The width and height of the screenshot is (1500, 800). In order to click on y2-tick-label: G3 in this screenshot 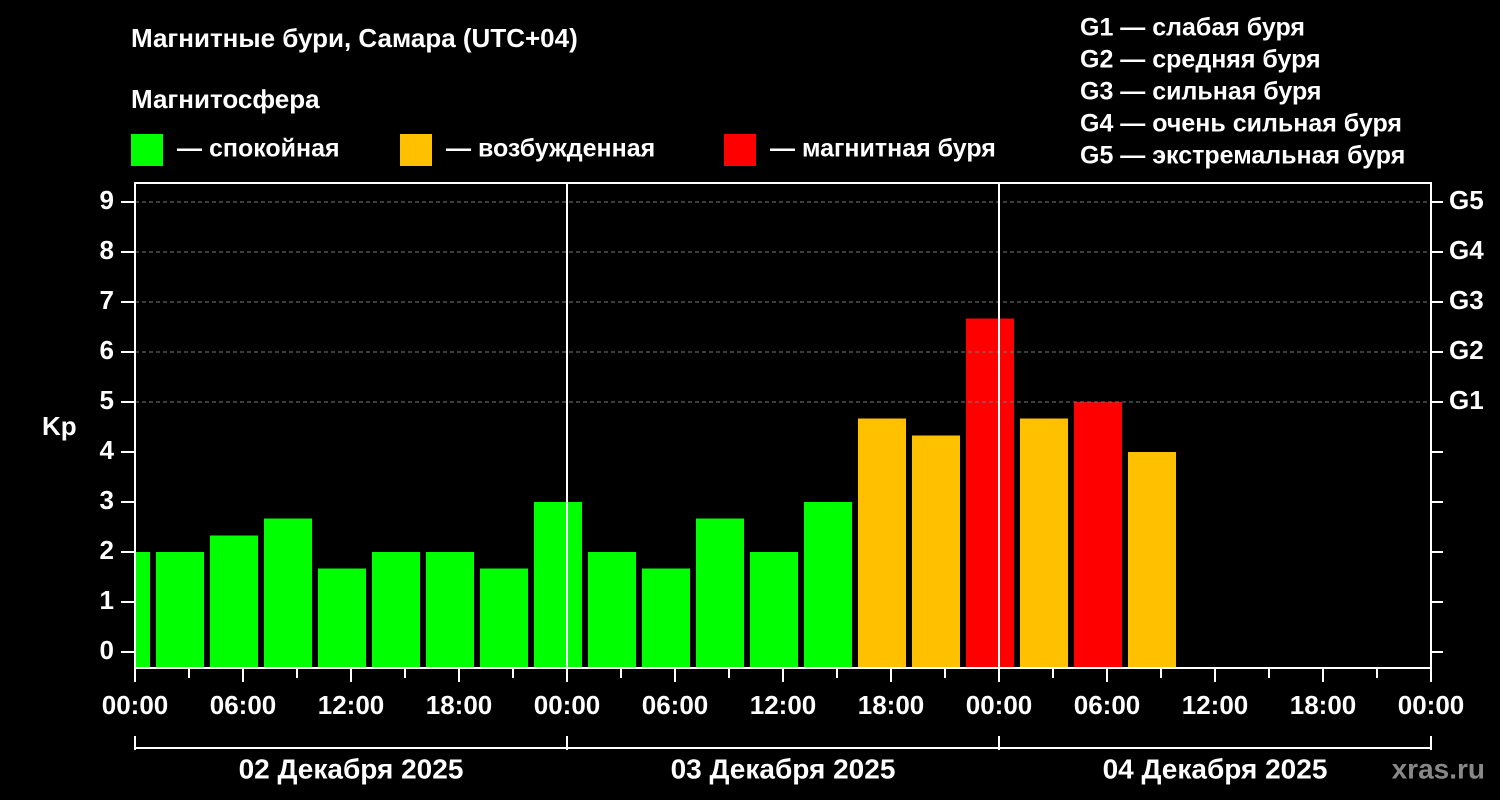, I will do `click(1466, 300)`.